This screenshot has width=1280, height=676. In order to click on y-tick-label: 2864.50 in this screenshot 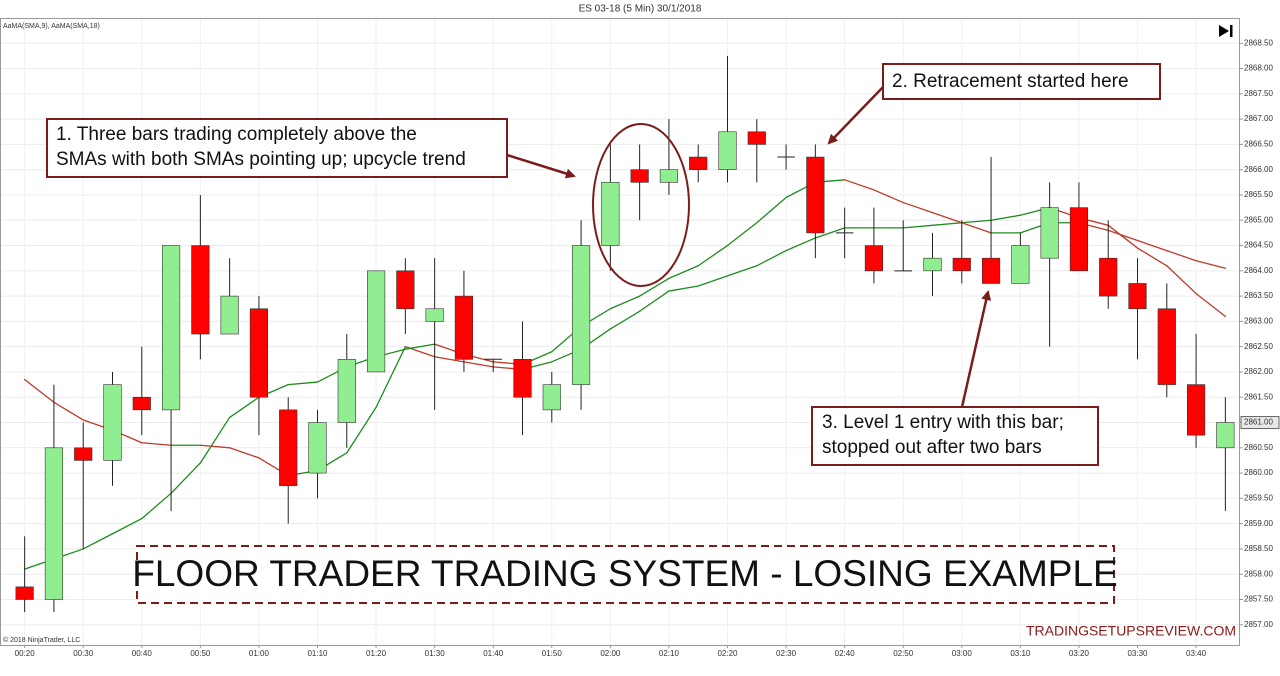, I will do `click(1258, 245)`.